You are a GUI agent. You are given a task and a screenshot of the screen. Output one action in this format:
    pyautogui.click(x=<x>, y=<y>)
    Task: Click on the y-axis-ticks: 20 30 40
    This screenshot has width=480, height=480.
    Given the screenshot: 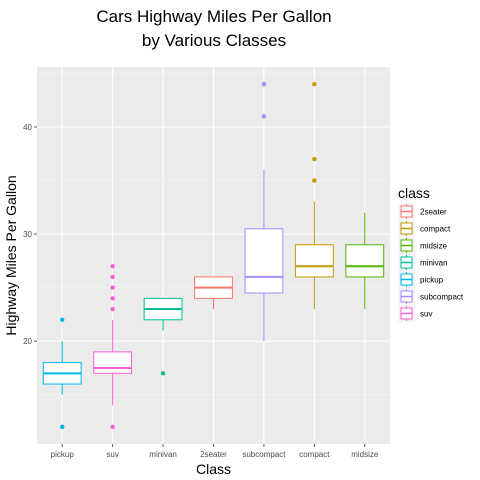 What is the action you would take?
    pyautogui.click(x=30, y=234)
    